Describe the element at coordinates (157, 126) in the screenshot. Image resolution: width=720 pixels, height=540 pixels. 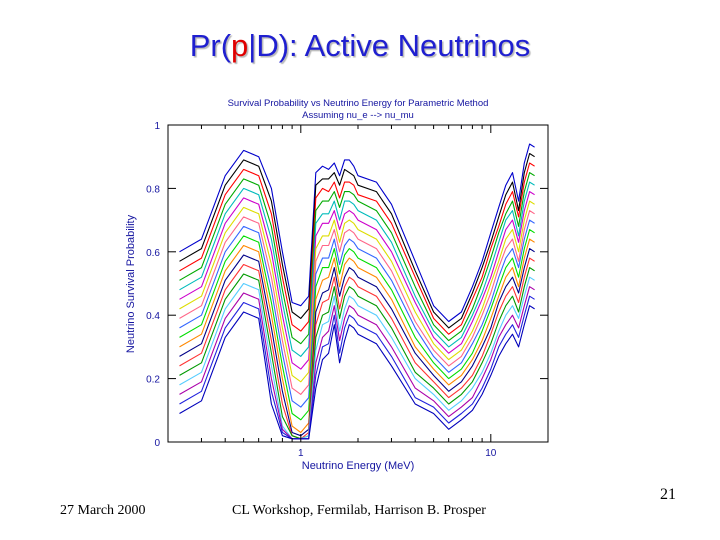
I see `y-tick-label: 1` at that location.